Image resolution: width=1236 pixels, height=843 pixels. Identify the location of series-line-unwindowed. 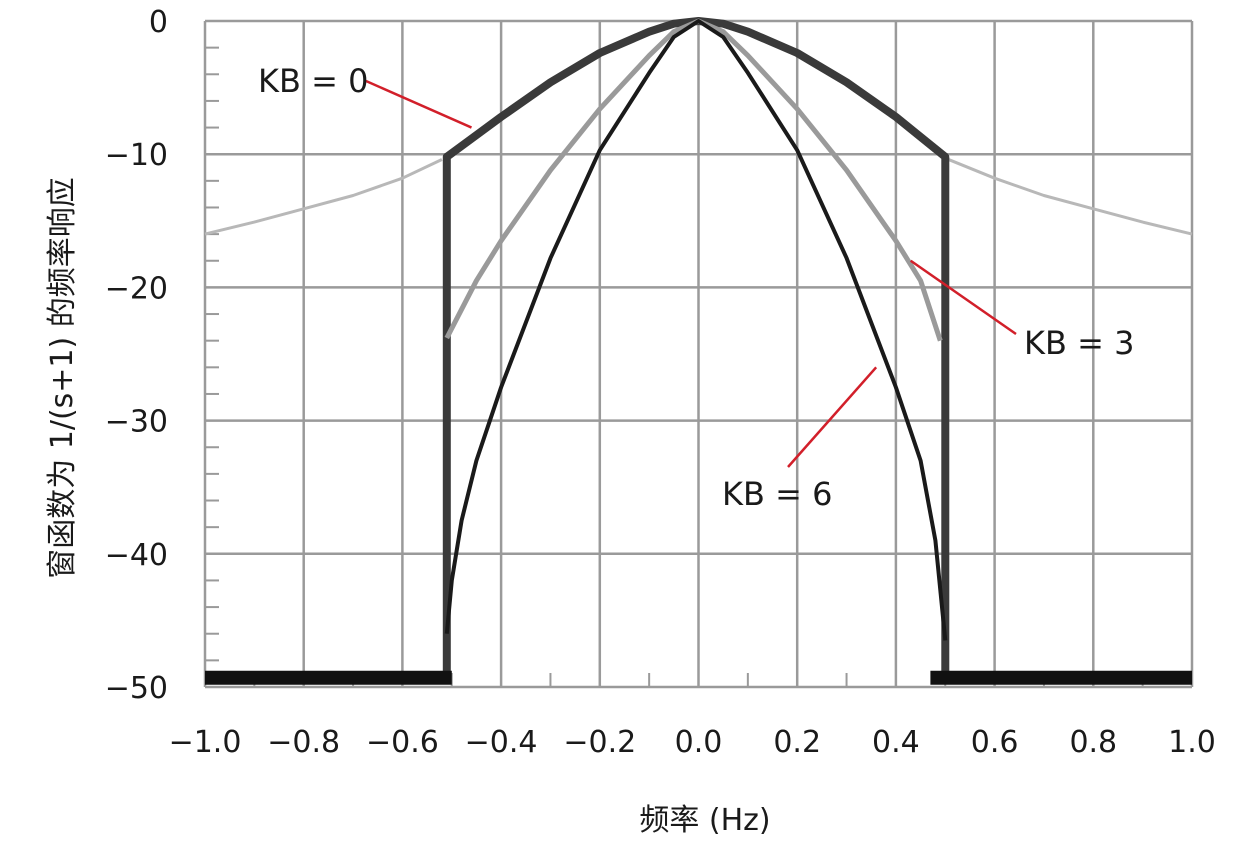
(323, 197).